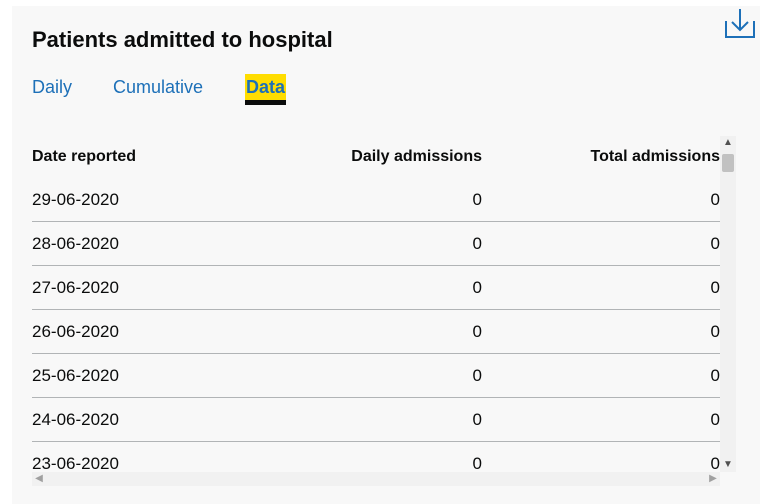 This screenshot has width=770, height=504. I want to click on horizontal-scrollbar: ◀ ▶, so click(376, 479).